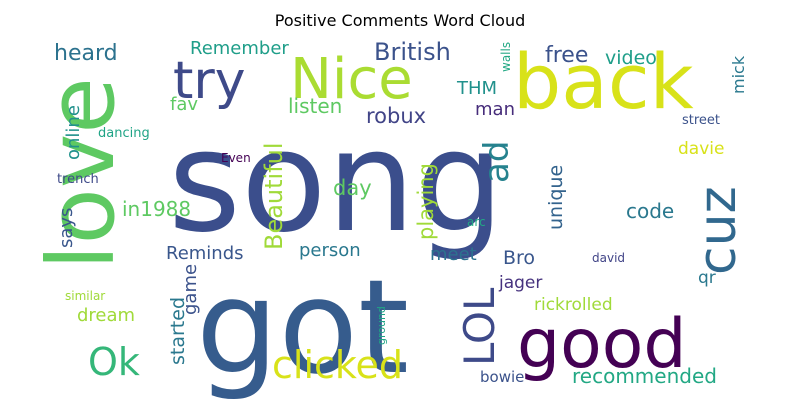 Image resolution: width=800 pixels, height=400 pixels. Describe the element at coordinates (190, 289) in the screenshot. I see `word-game: game` at that location.